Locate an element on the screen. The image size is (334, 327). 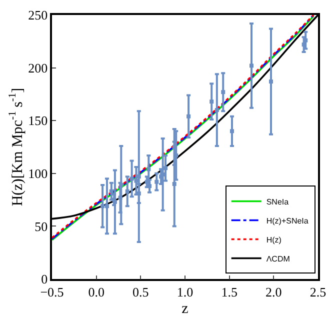
y-tick-label: 0 is located at coordinates (44, 279).